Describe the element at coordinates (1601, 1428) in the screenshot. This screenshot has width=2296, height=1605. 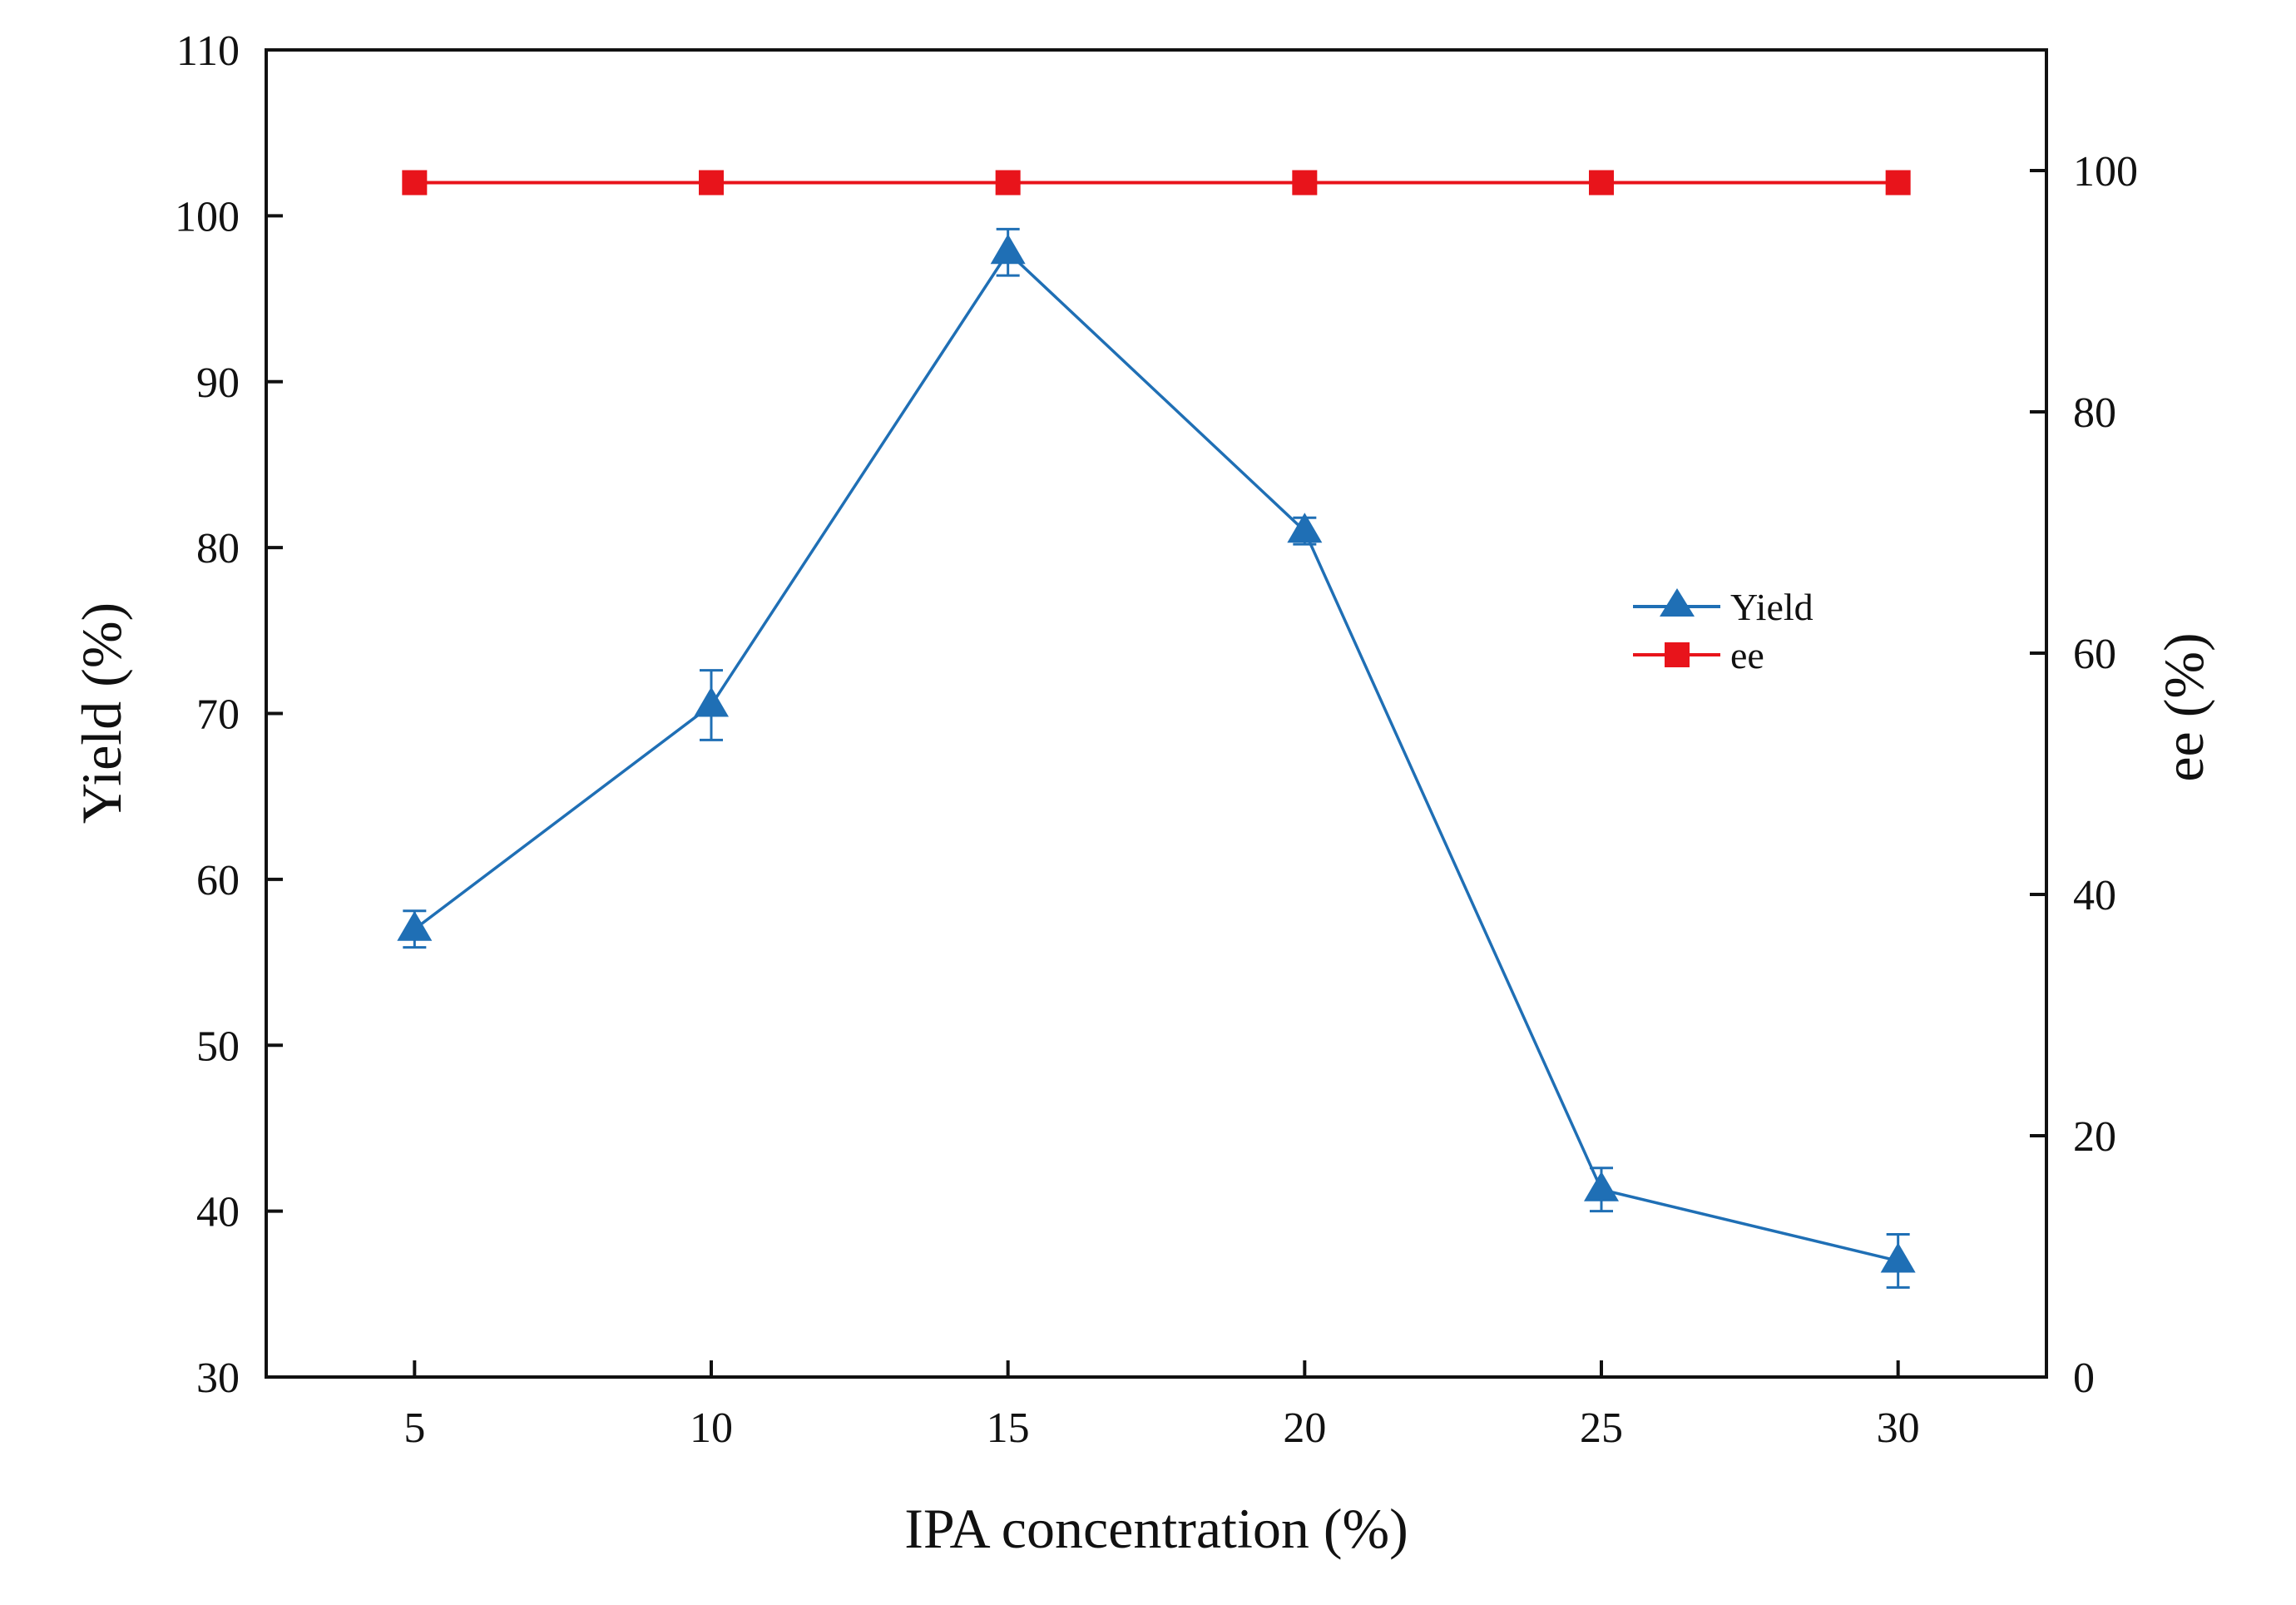
I see `x-tick-label: 25` at that location.